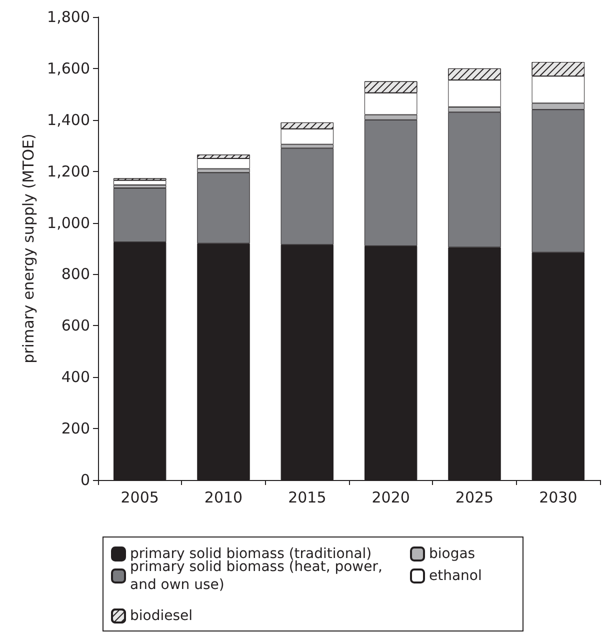 This screenshot has height=633, width=616. I want to click on y-tick-label: 0, so click(85, 480).